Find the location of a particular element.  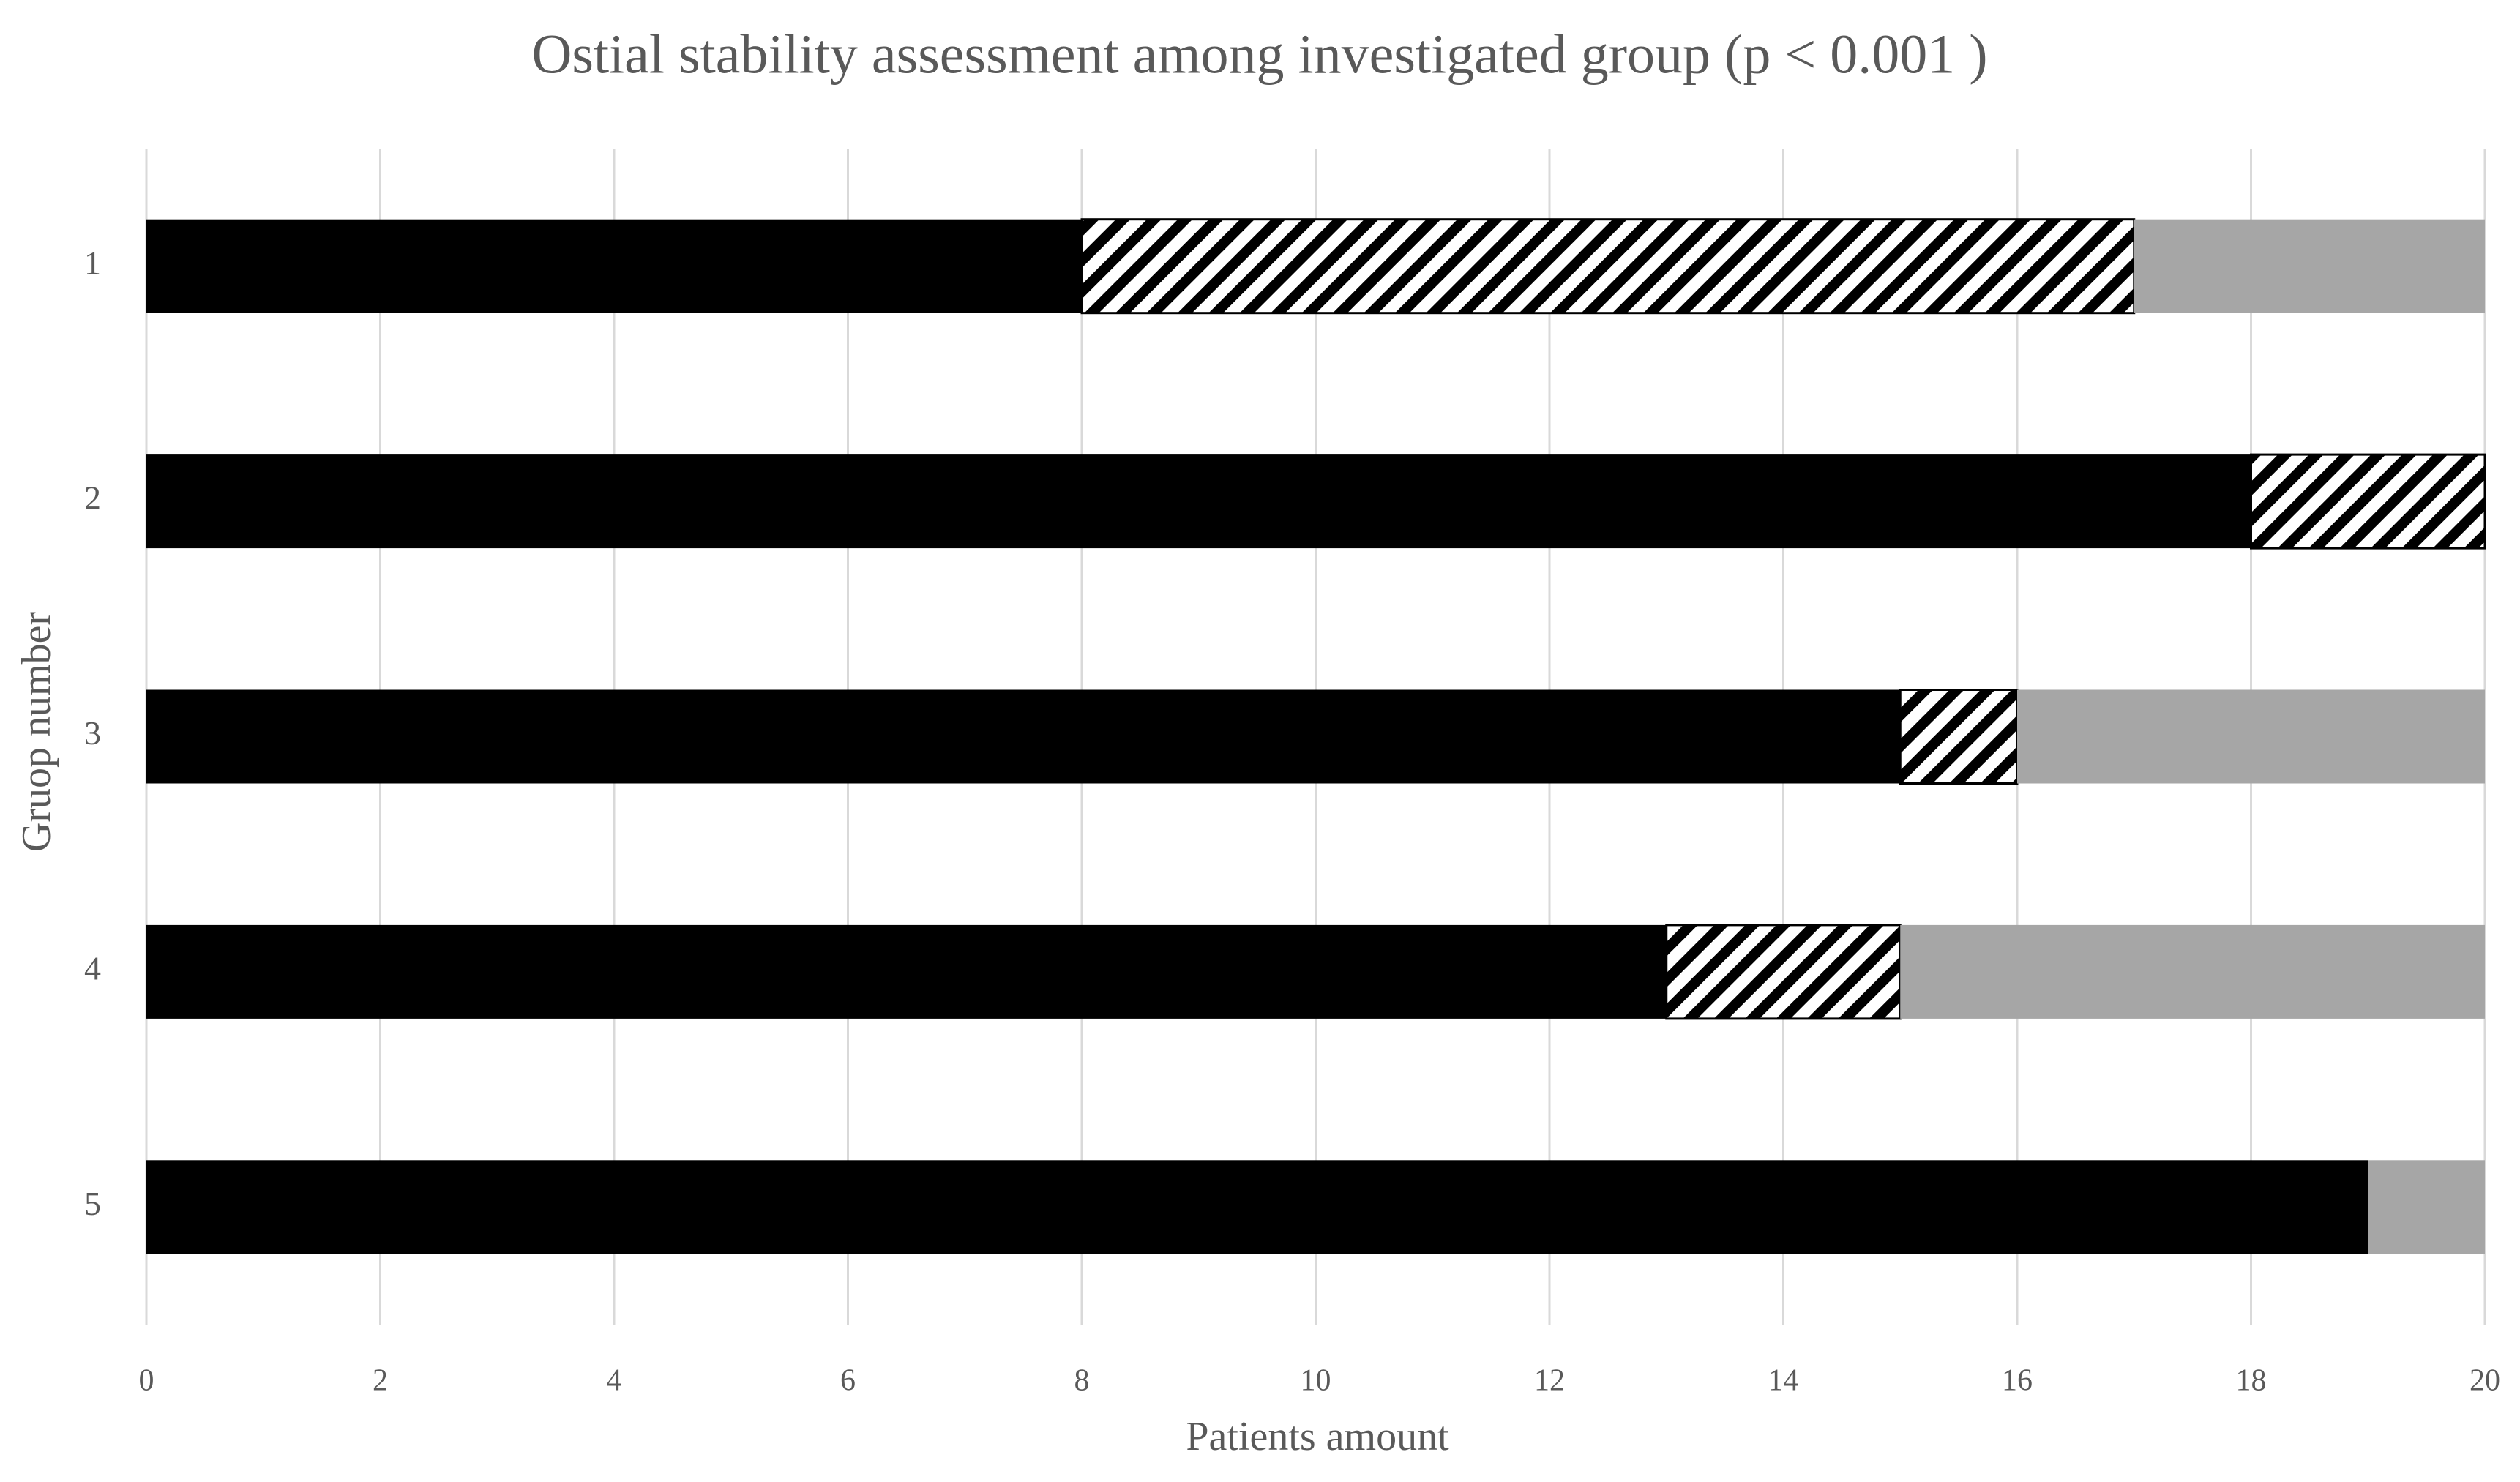

x-tick-label: 18 is located at coordinates (2251, 1381).